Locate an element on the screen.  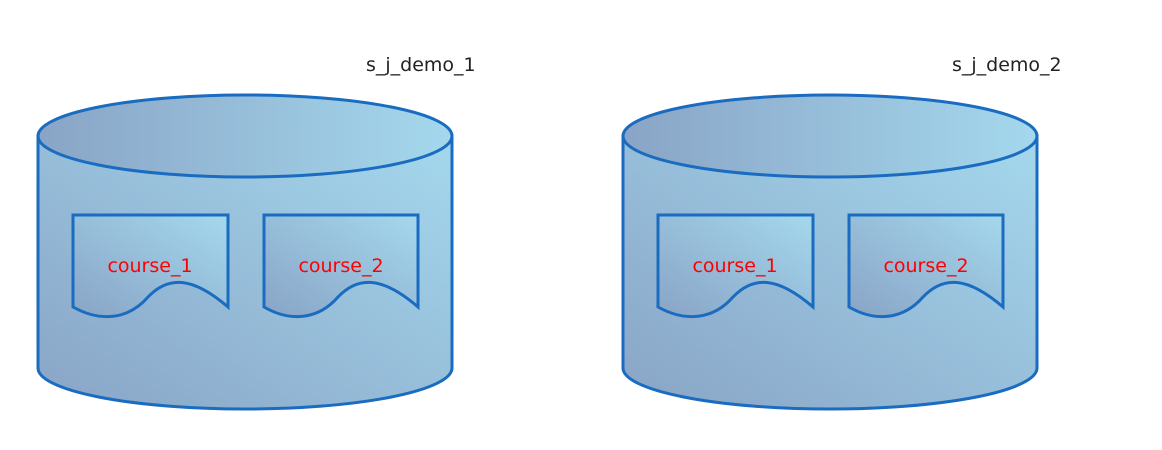
database-label-2: s_j_demo_2 is located at coordinates (1007, 65).